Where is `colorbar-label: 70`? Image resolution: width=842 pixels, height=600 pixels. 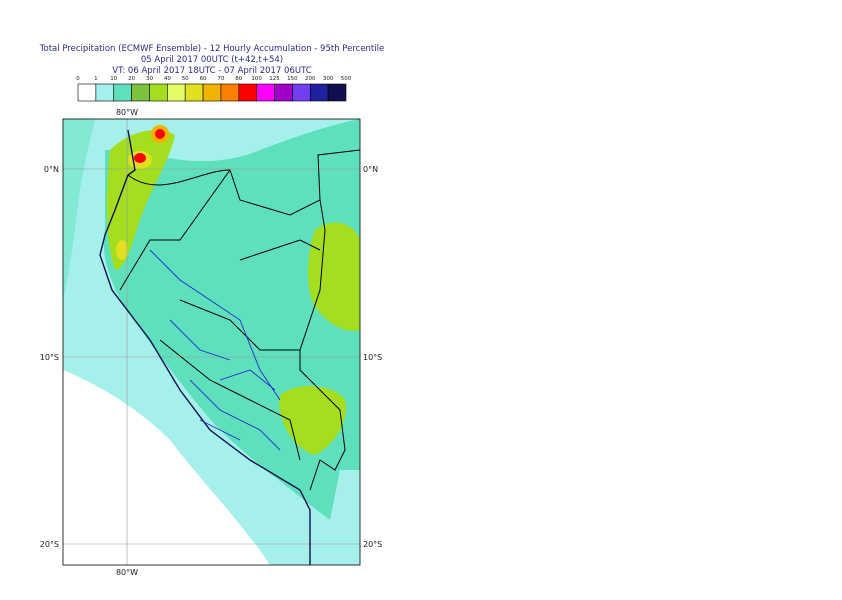 colorbar-label: 70 is located at coordinates (220, 79).